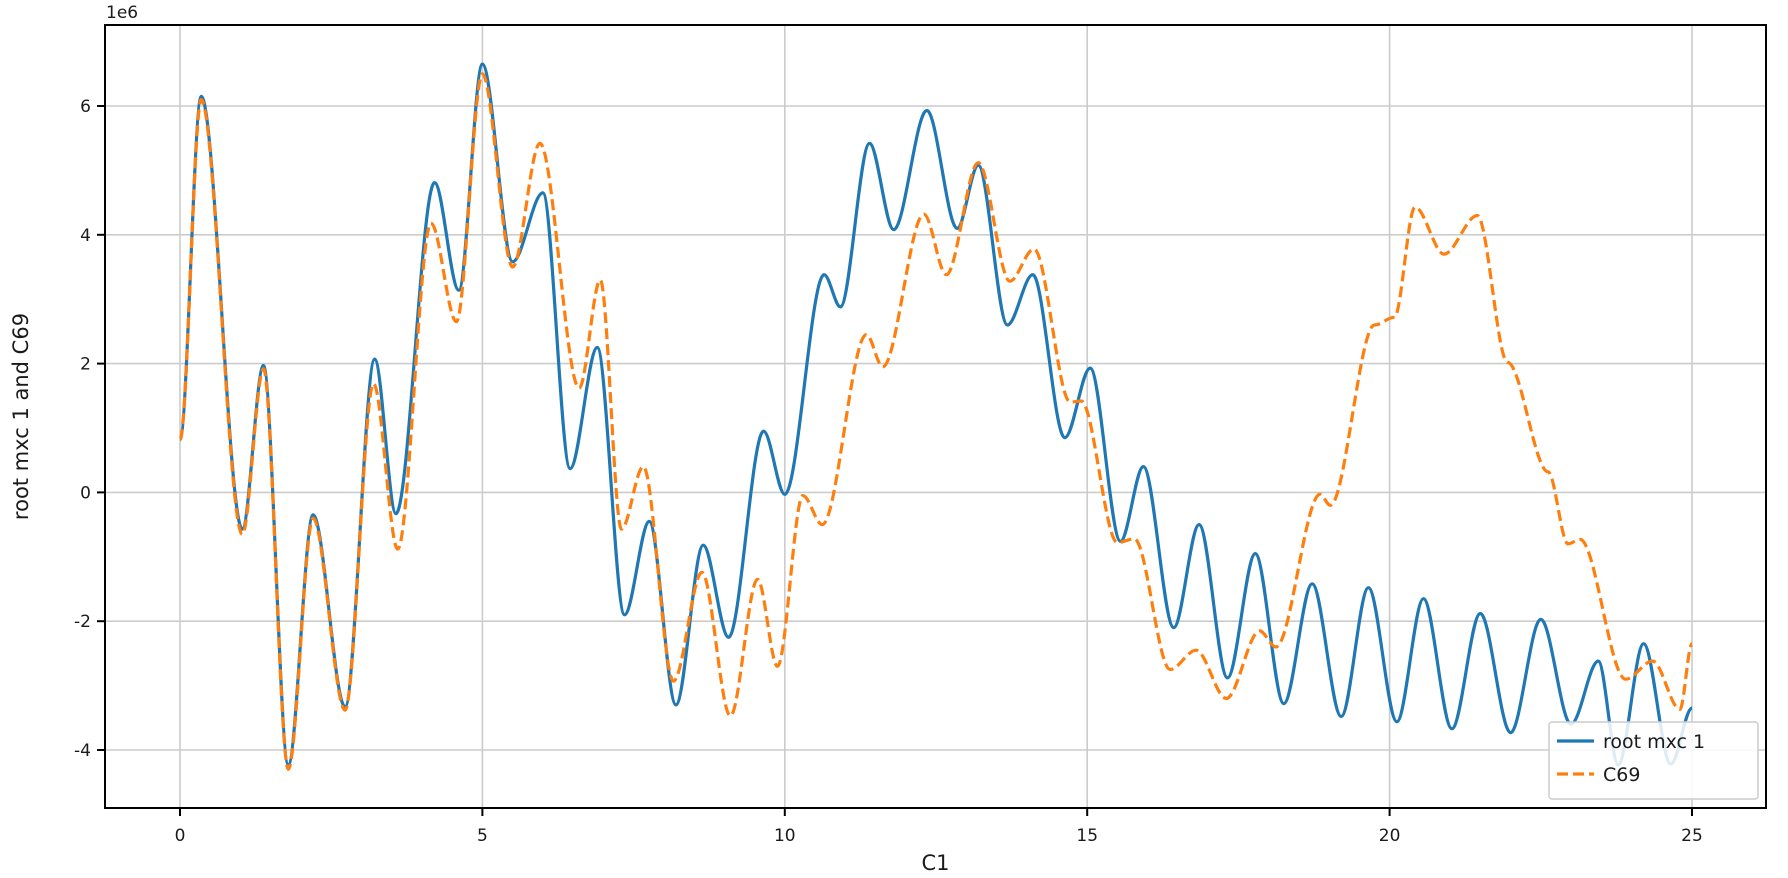  I want to click on x-tick-label: 25, so click(1692, 836).